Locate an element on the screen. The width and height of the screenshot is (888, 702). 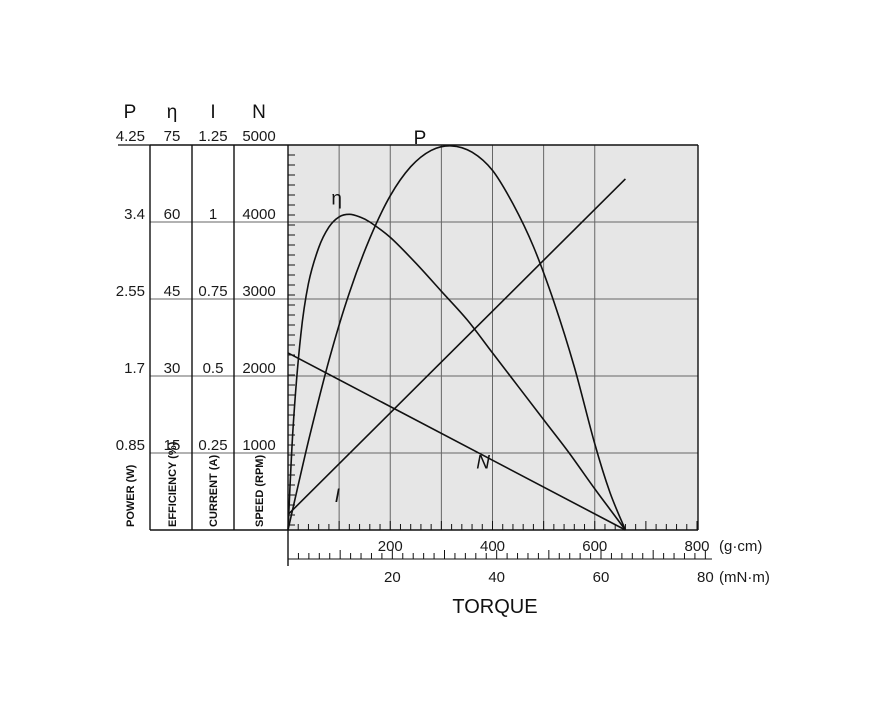
x-tick-label-gcm: 800 is located at coordinates (696, 546).